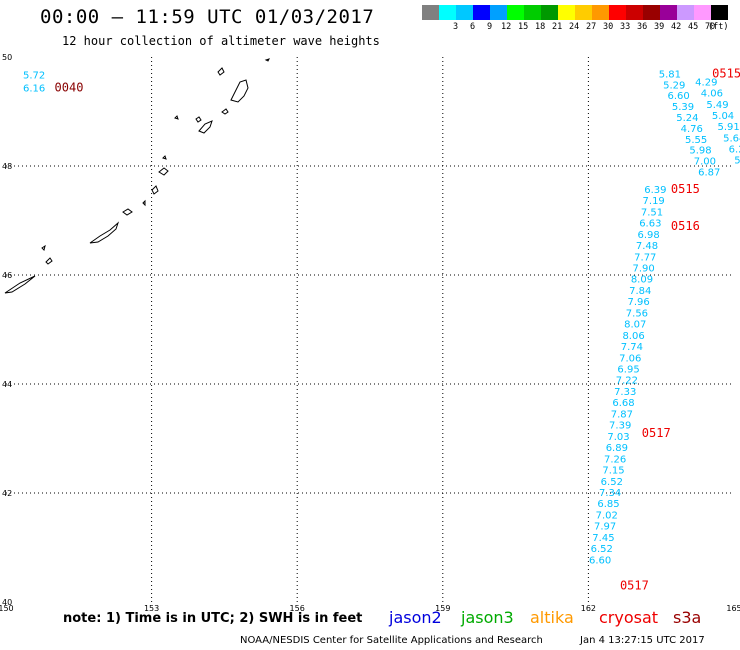 Image resolution: width=740 pixels, height=650 pixels. Describe the element at coordinates (297, 608) in the screenshot. I see `lon-tick-label: 156` at that location.